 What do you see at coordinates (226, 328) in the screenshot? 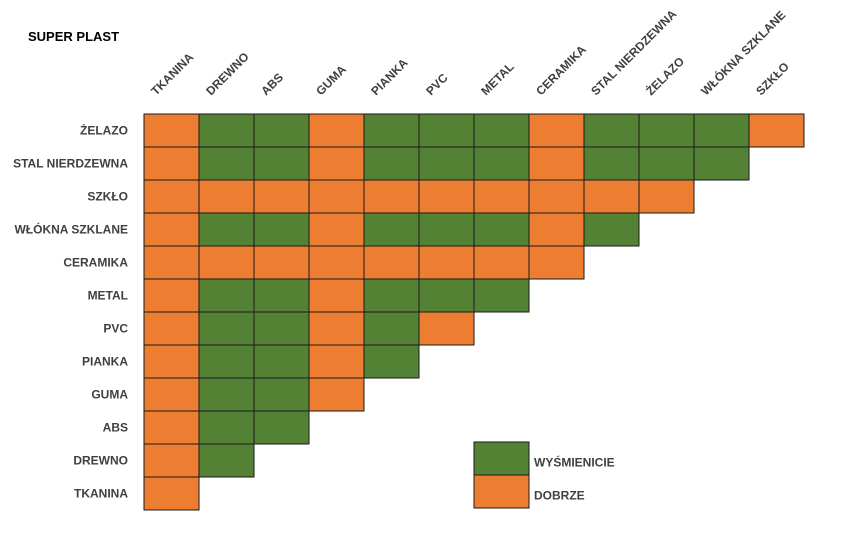
I see `cell-pvc-drewno` at bounding box center [226, 328].